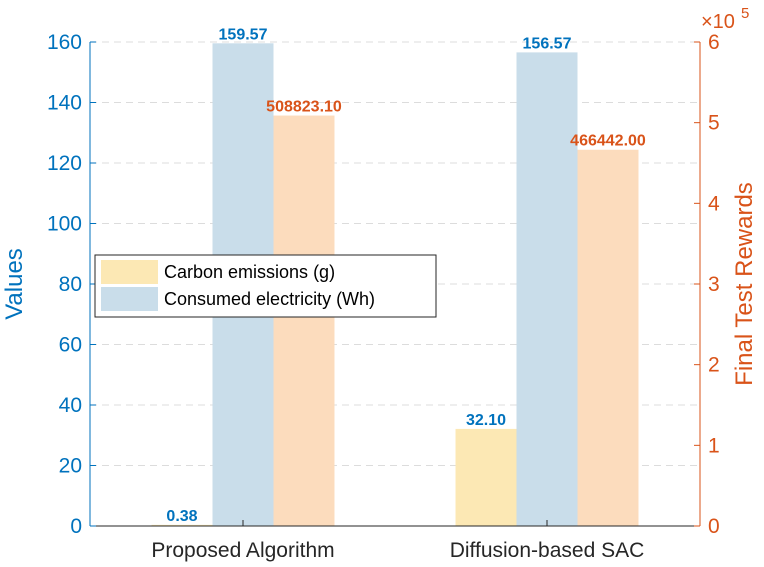  What do you see at coordinates (714, 526) in the screenshot?
I see `y-tick-label-right: 0` at bounding box center [714, 526].